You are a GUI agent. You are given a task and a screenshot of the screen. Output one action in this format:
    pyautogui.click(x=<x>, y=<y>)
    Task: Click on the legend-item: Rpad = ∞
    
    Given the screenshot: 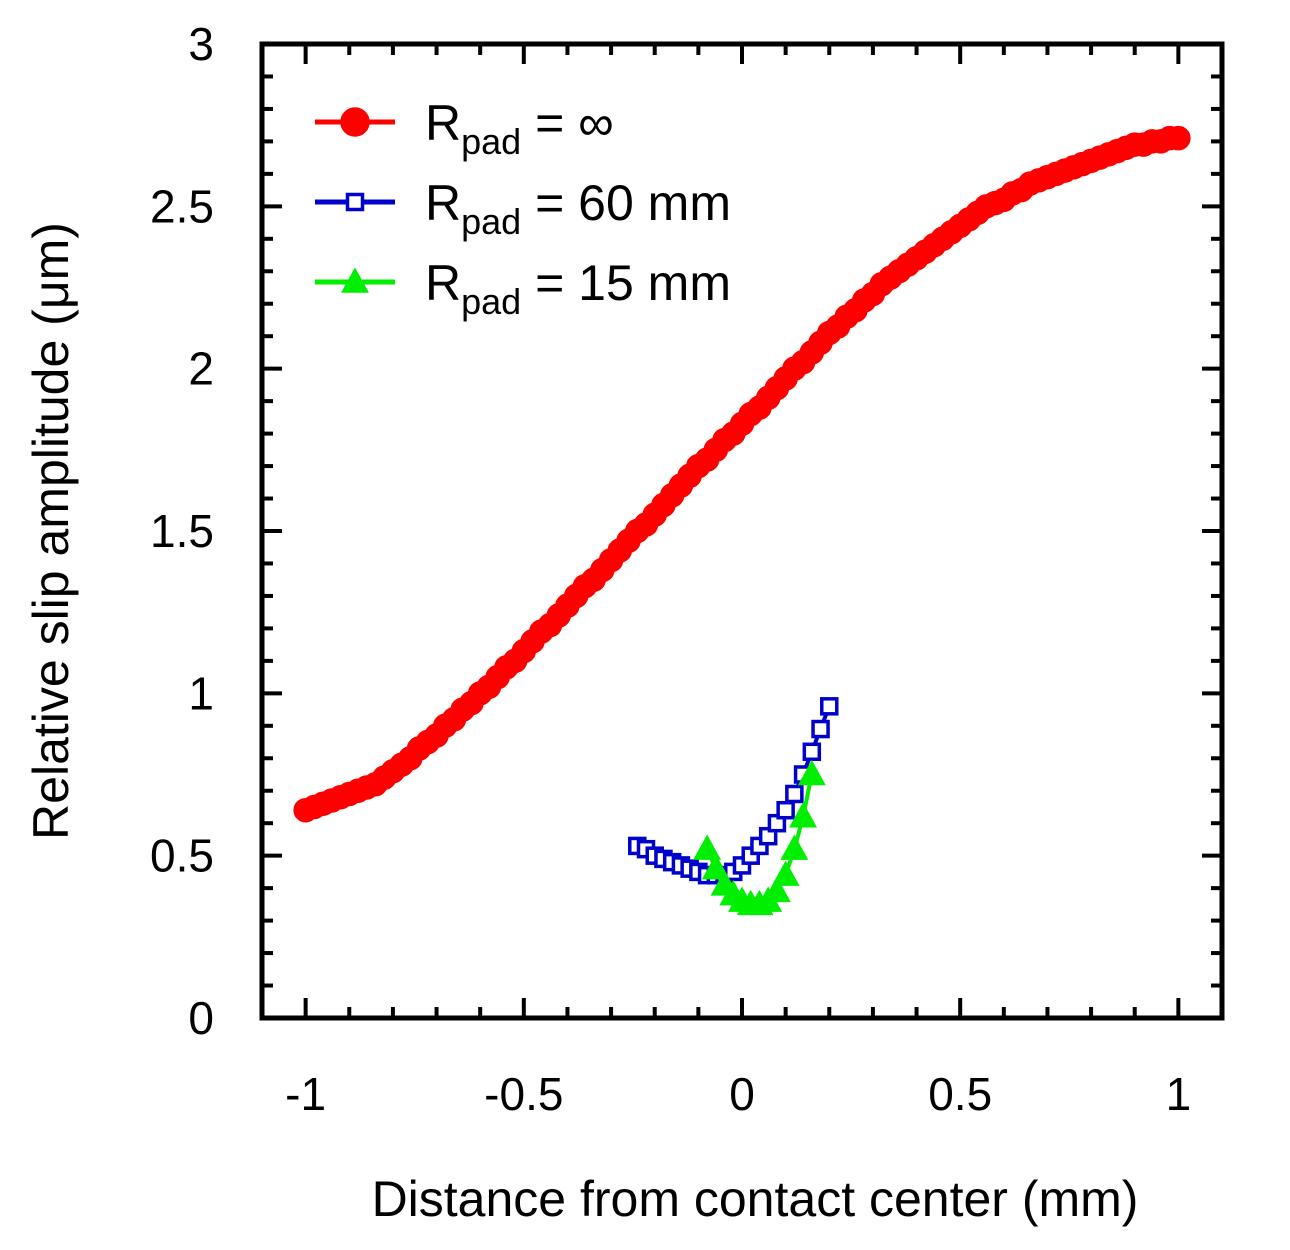 What is the action you would take?
    pyautogui.click(x=464, y=128)
    